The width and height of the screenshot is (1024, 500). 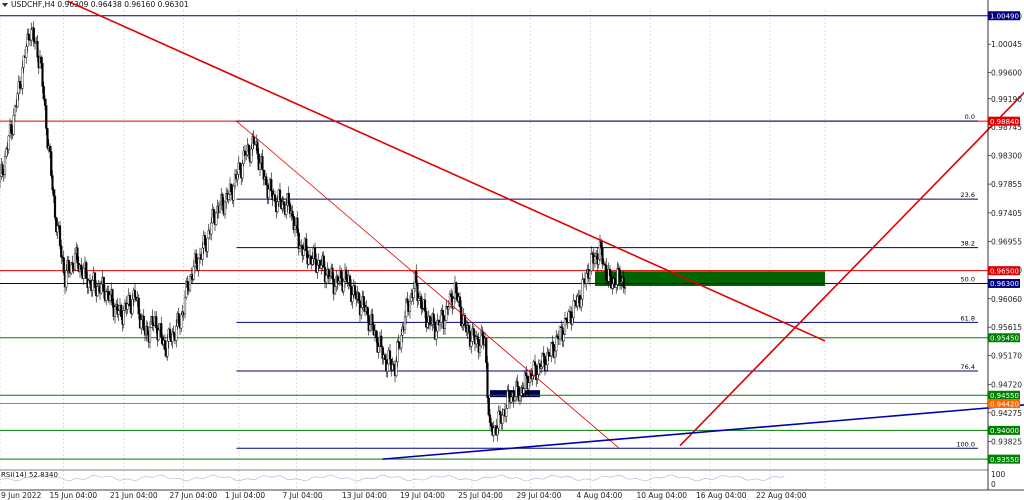 What do you see at coordinates (998, 474) in the screenshot?
I see `rsi-scale-top: 100` at bounding box center [998, 474].